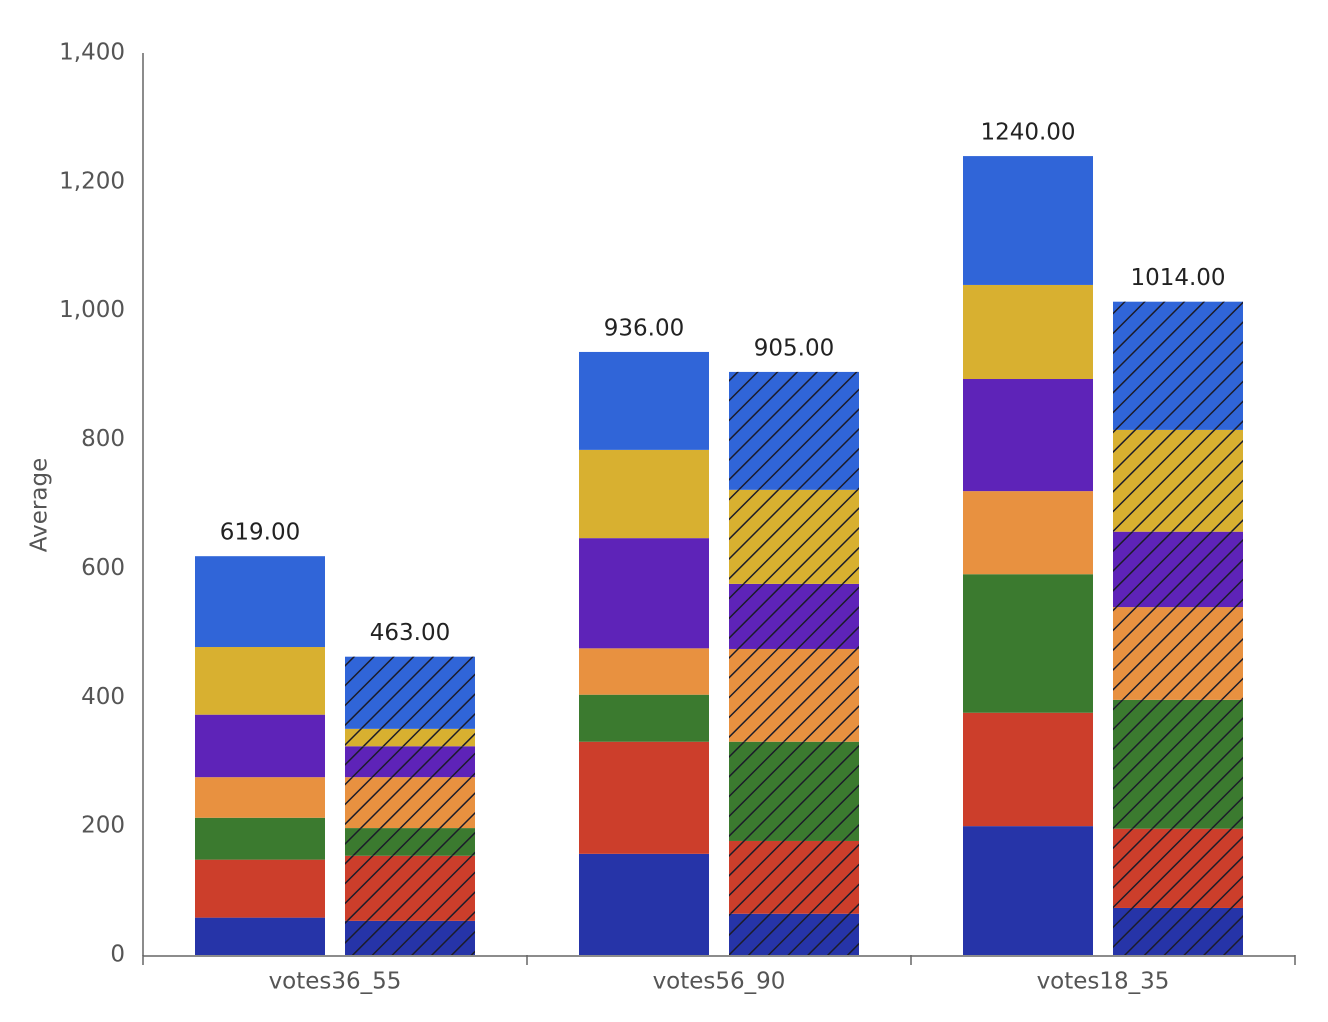 This screenshot has width=1328, height=1022. I want to click on y-tick-label: 1,400, so click(92, 53).